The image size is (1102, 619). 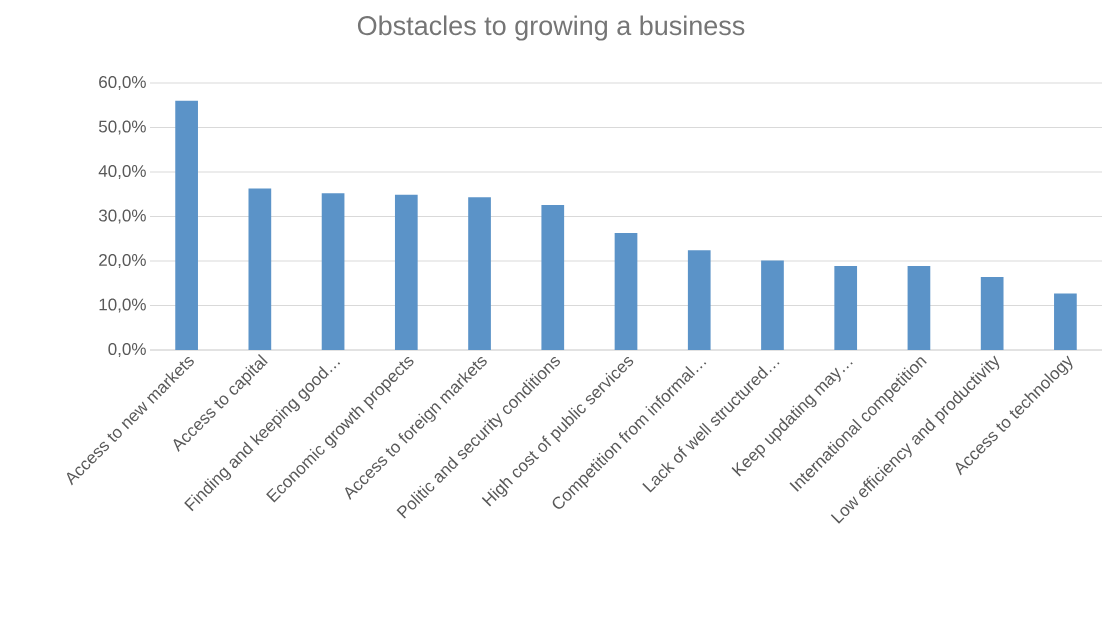 I want to click on y-tick-label: 50,0%, so click(x=122, y=127).